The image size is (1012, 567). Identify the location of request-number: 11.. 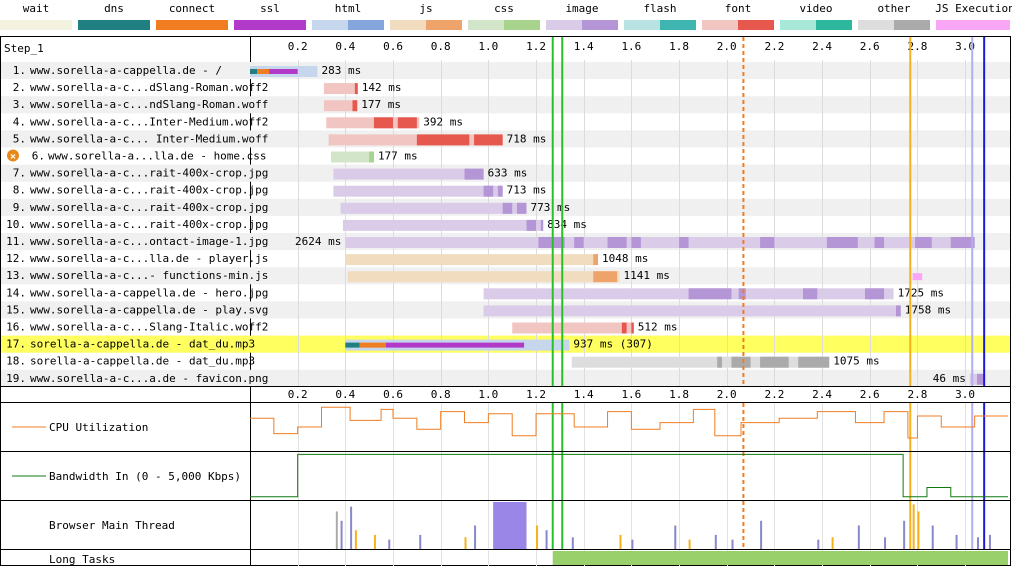
(16, 241).